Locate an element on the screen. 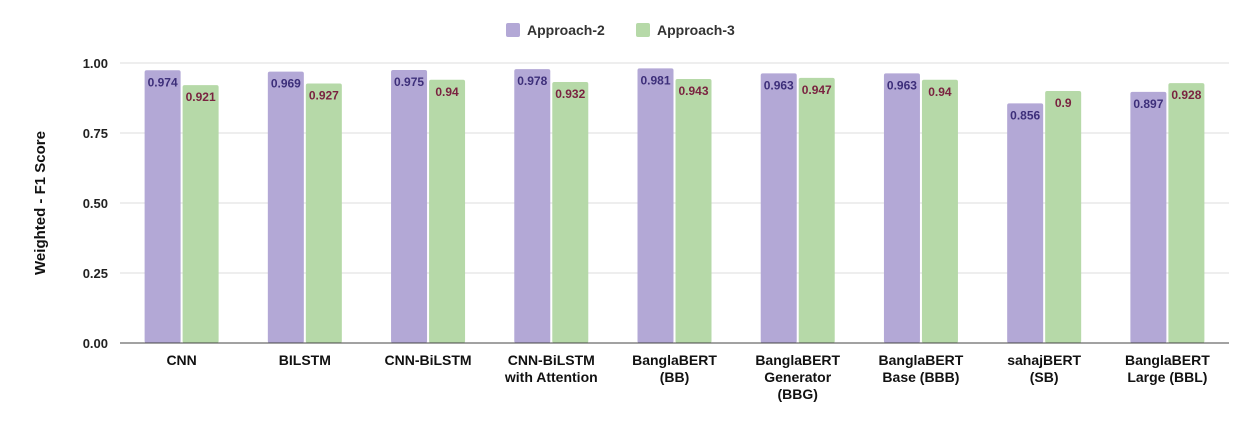 The width and height of the screenshot is (1251, 421). data-label: 0.856 is located at coordinates (1025, 115).